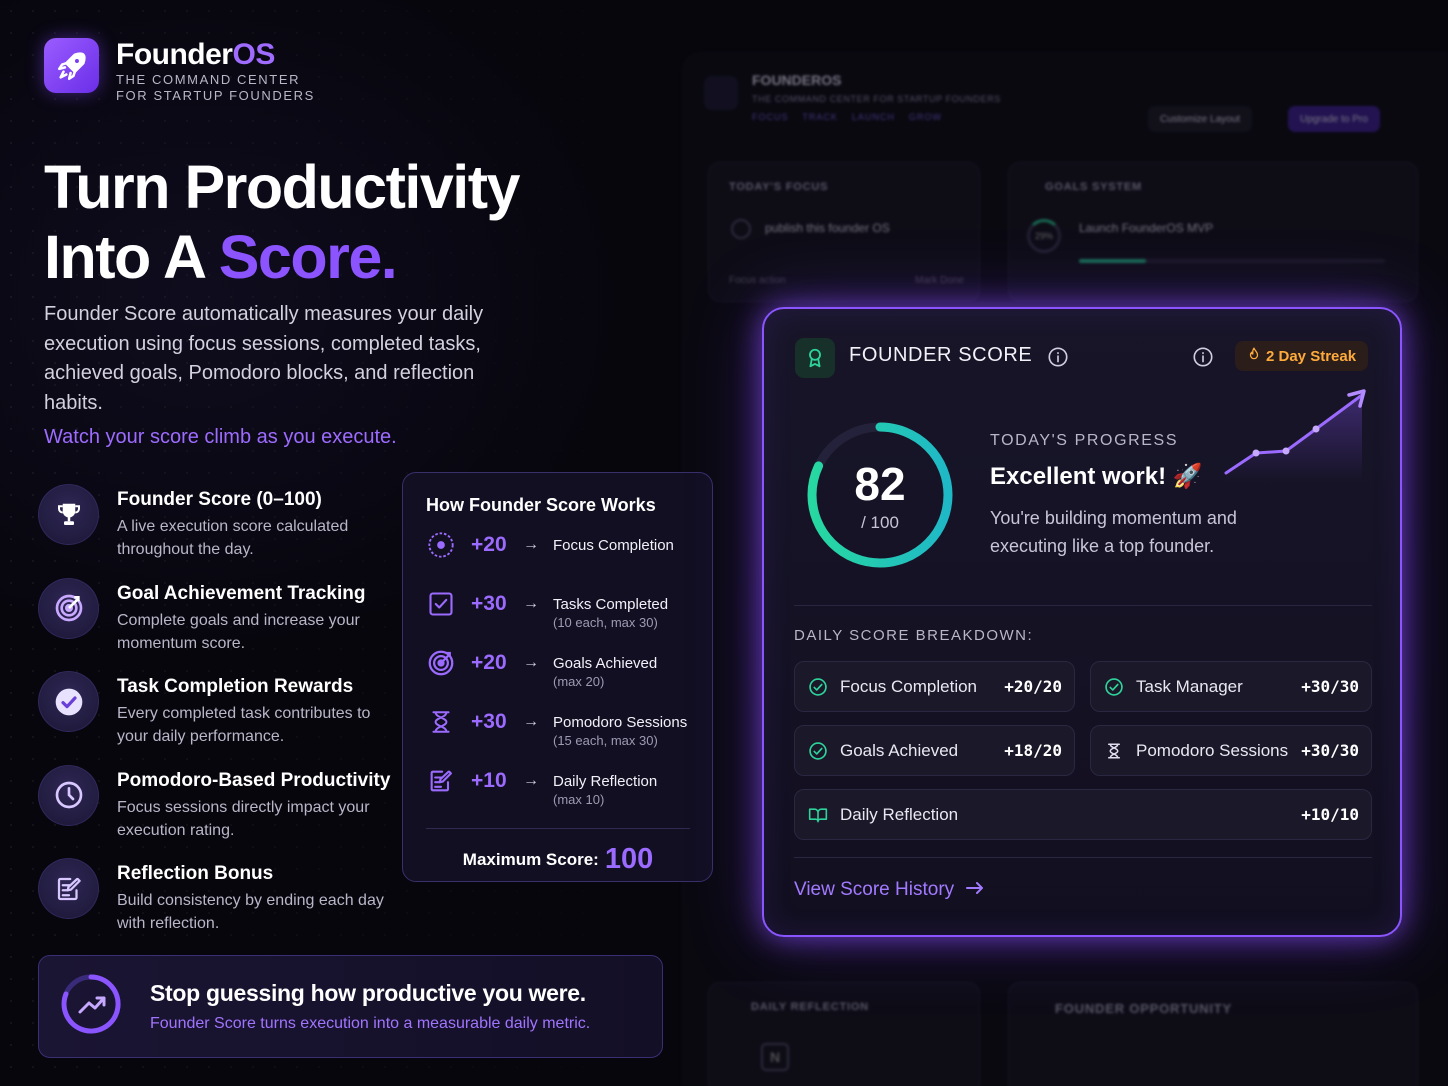 The height and width of the screenshot is (1086, 1448). What do you see at coordinates (579, 681) in the screenshot?
I see `how-sub: (max 20)` at bounding box center [579, 681].